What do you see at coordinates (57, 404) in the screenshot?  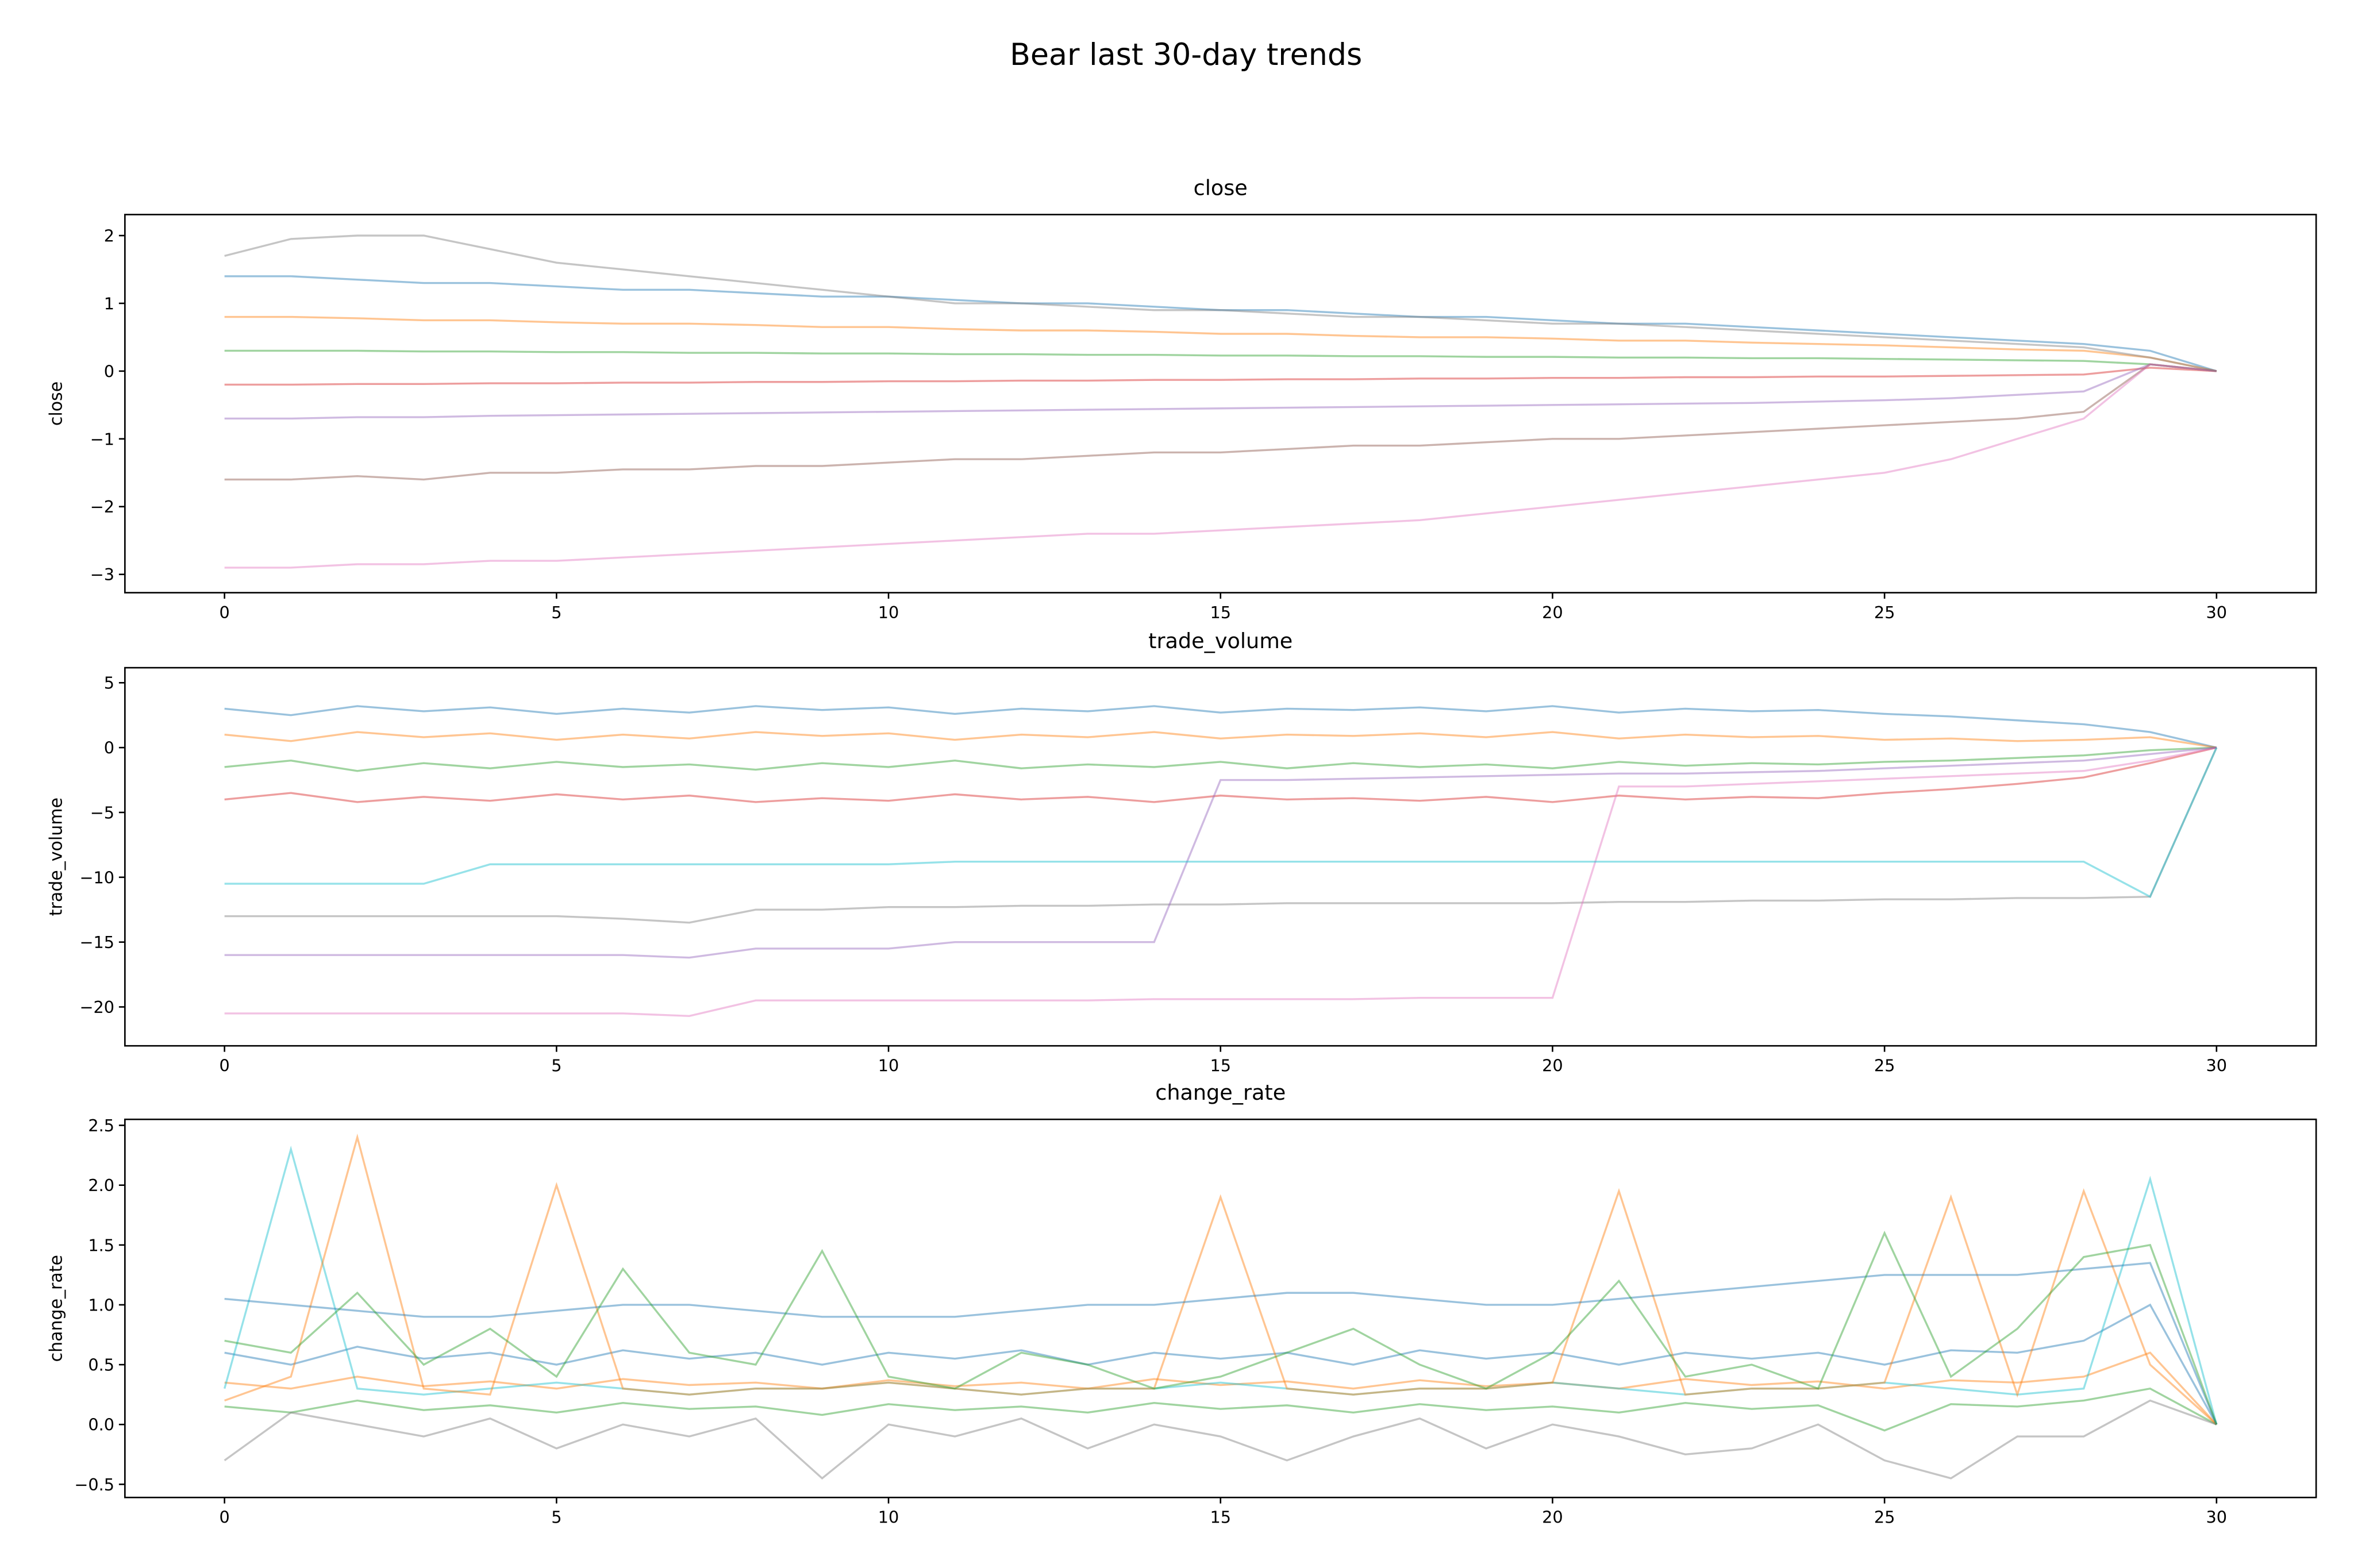 I see `y-axis-label: close` at bounding box center [57, 404].